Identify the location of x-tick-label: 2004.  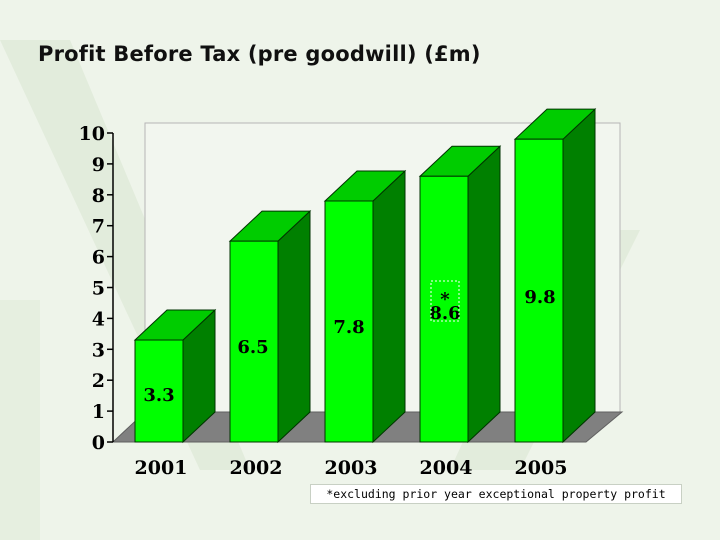
(446, 468).